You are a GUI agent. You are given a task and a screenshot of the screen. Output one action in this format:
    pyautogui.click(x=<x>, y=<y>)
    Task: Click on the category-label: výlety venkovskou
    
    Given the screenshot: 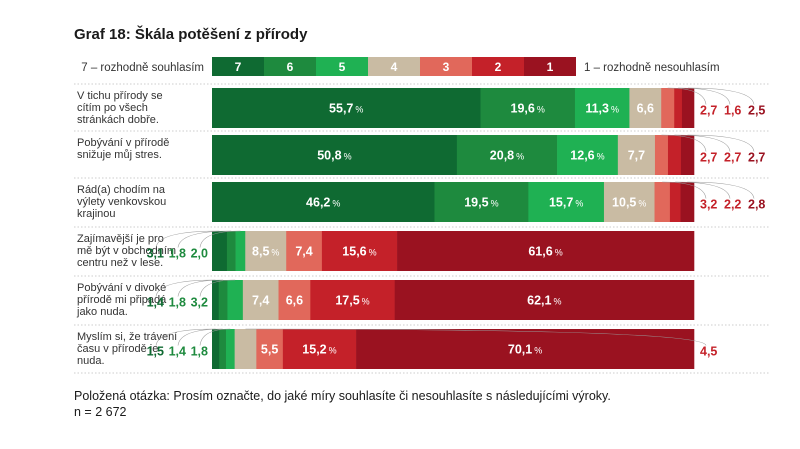 What is the action you would take?
    pyautogui.click(x=121, y=202)
    